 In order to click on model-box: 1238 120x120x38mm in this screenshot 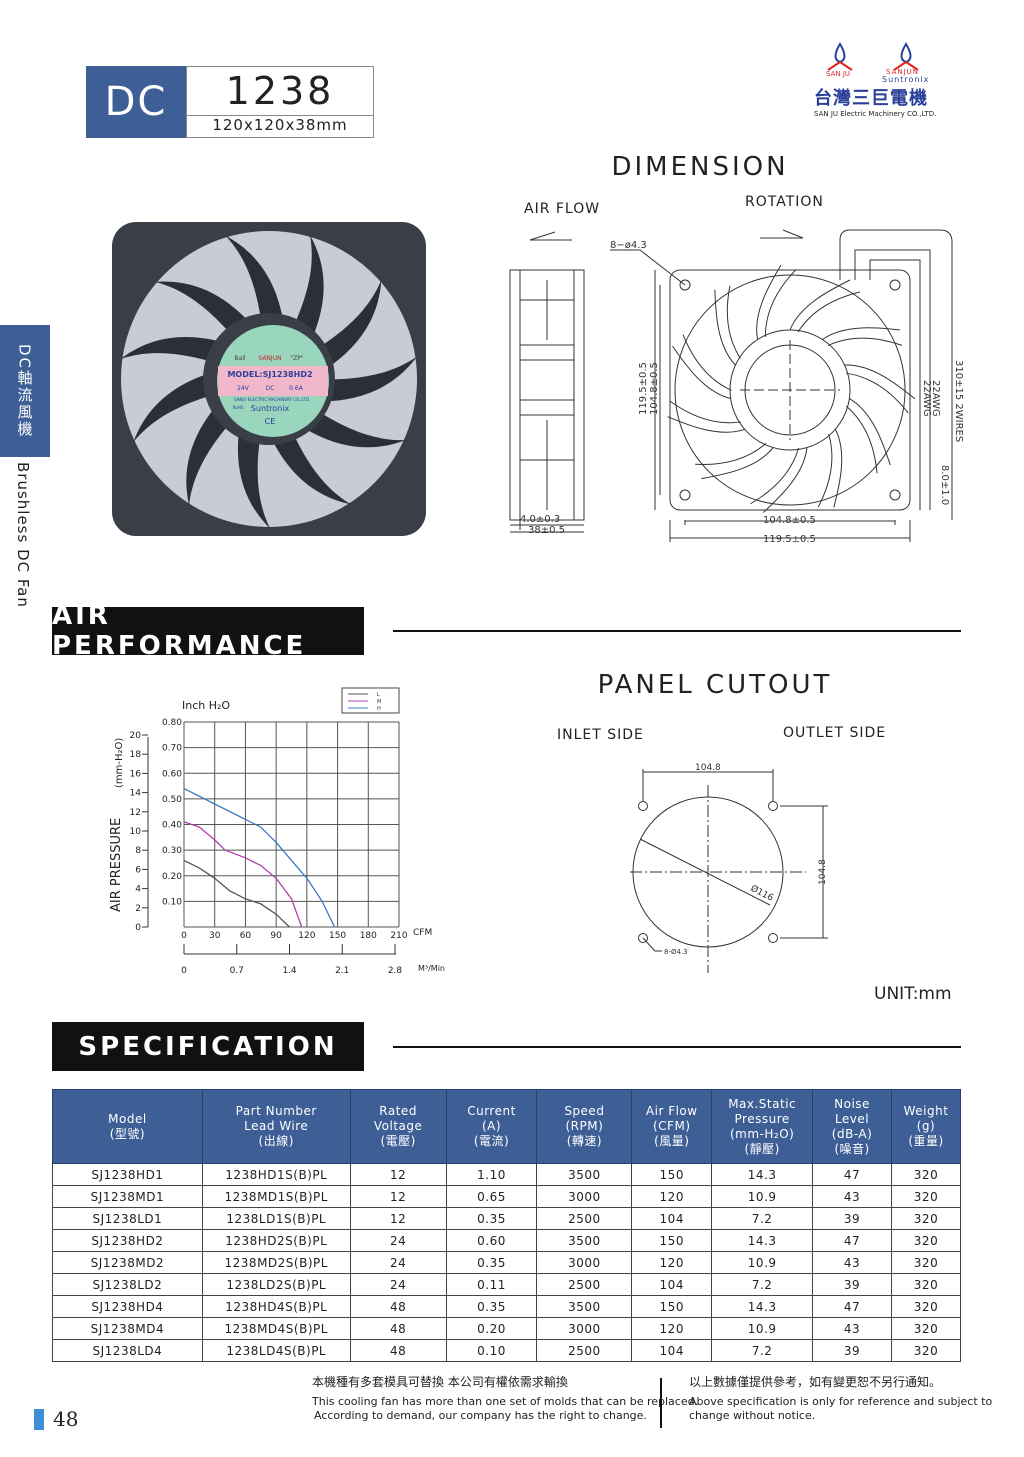, I will do `click(280, 102)`.